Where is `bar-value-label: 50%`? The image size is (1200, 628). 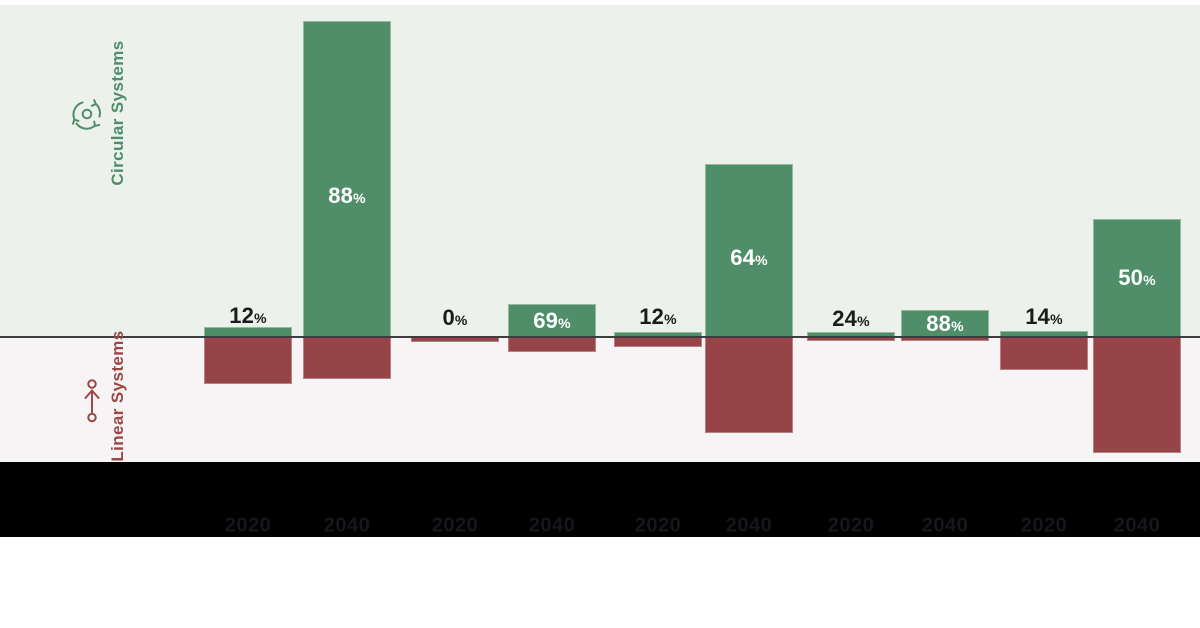 bar-value-label: 50% is located at coordinates (1137, 277).